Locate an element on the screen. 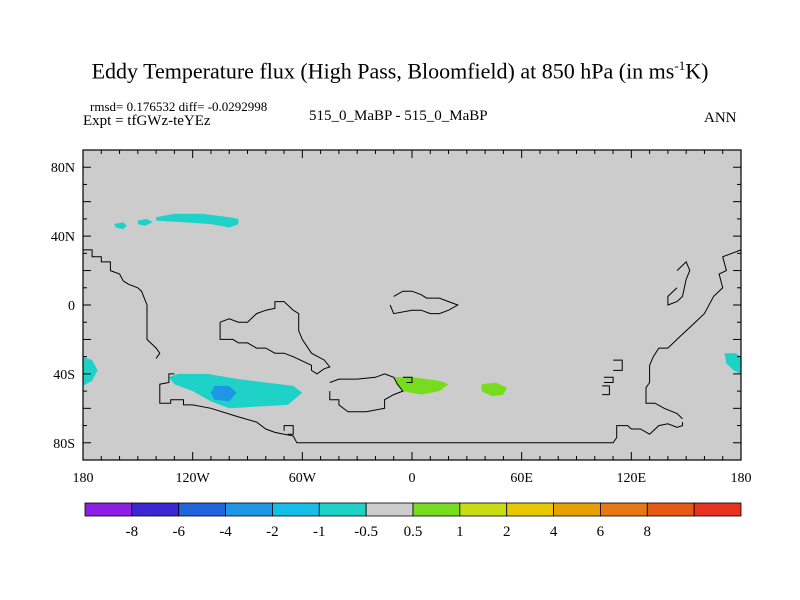 The height and width of the screenshot is (600, 800). x-tick-label: 60W is located at coordinates (303, 478).